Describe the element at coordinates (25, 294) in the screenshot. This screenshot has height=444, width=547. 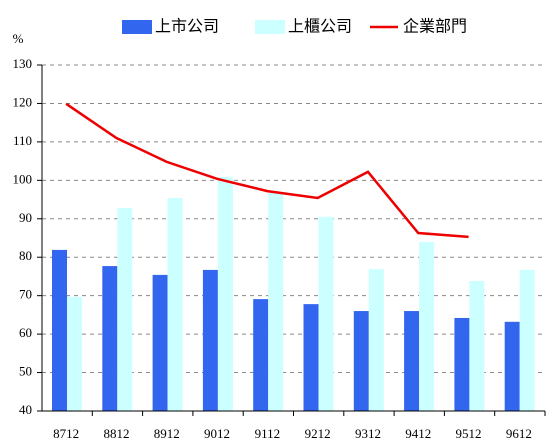
I see `y-tick-label: 70` at that location.